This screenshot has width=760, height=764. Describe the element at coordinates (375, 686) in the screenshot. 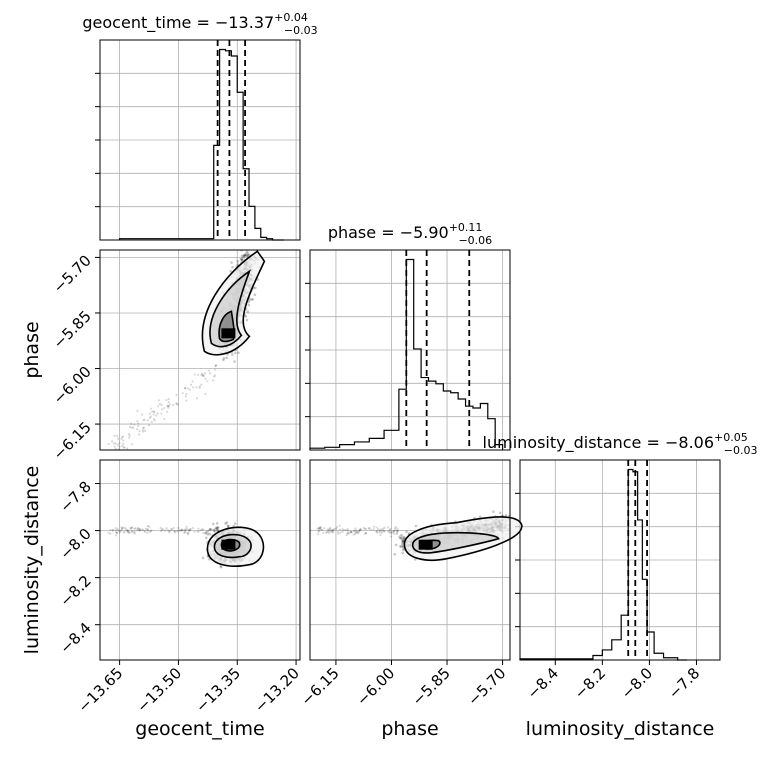

I see `x-tick-label: −6.00` at that location.